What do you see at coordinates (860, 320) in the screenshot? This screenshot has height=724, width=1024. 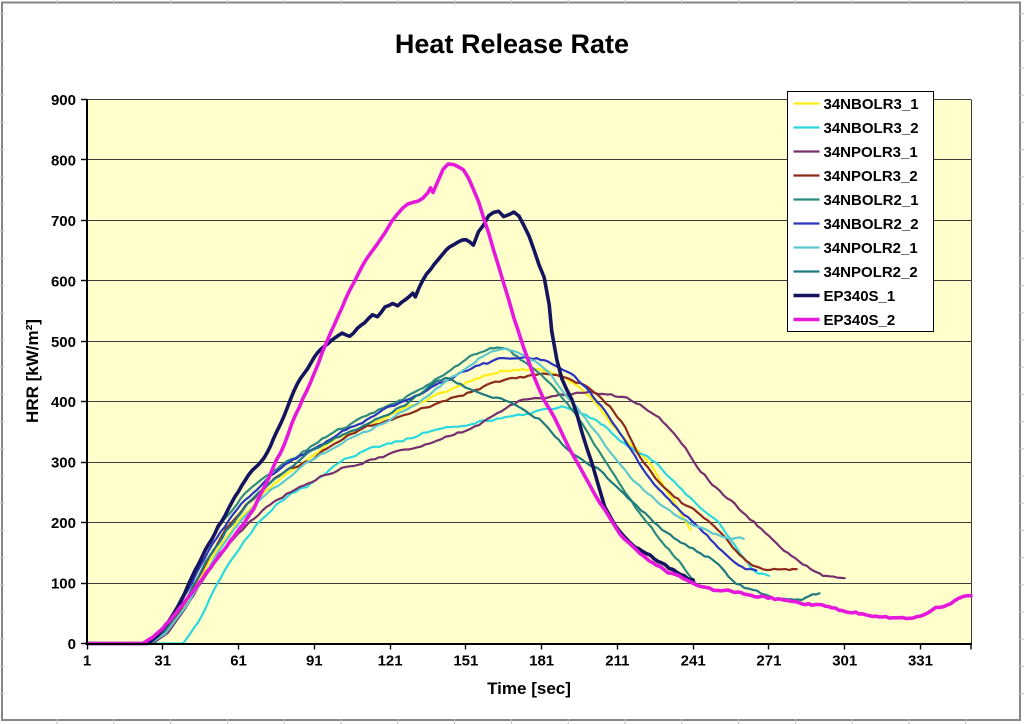 I see `legend-label-EP340S_2: EP340S_2` at bounding box center [860, 320].